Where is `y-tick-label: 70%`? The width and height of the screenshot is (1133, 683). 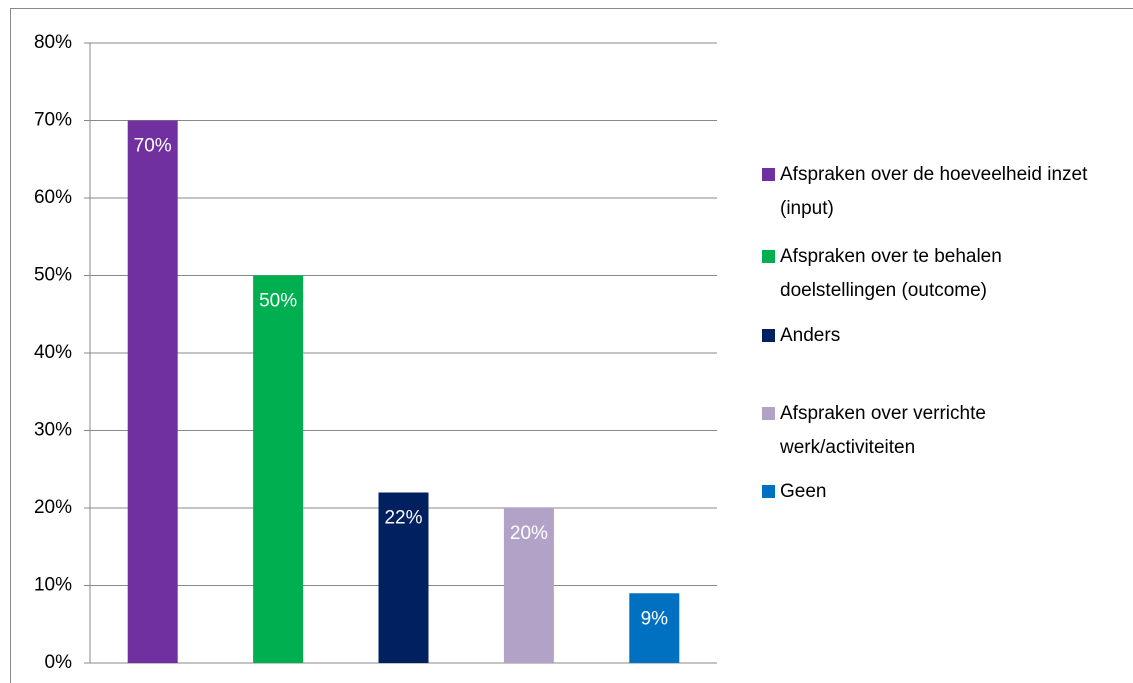
y-tick-label: 70% is located at coordinates (53, 120).